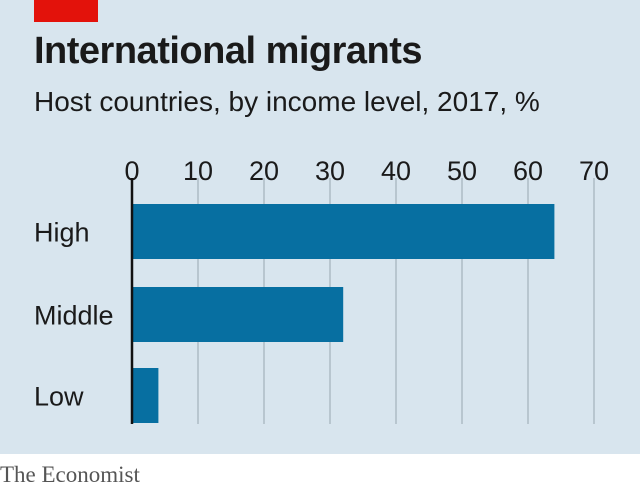  I want to click on category-label-low: Low, so click(59, 397).